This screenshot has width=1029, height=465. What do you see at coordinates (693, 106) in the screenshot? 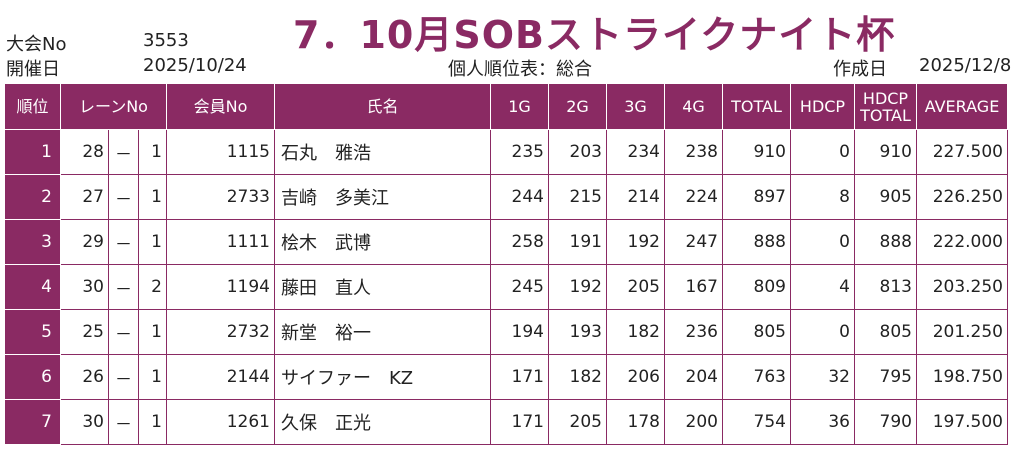
I see `col-4g: 4G` at bounding box center [693, 106].